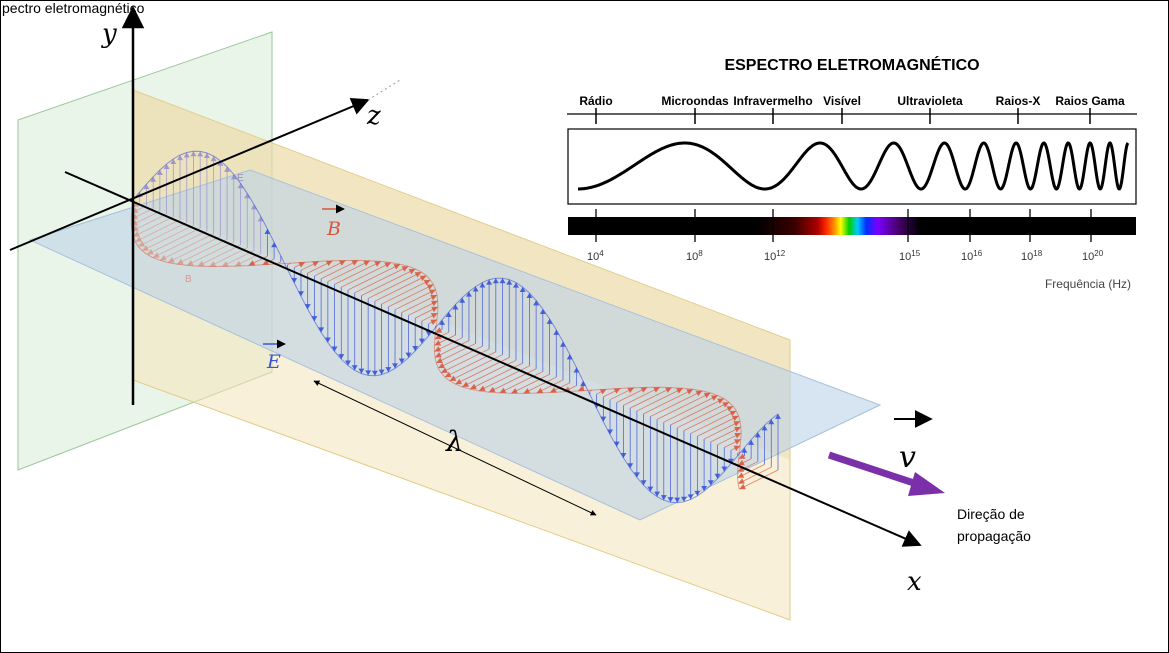 The image size is (1169, 653). I want to click on band-label: Ultravioleta, so click(930, 101).